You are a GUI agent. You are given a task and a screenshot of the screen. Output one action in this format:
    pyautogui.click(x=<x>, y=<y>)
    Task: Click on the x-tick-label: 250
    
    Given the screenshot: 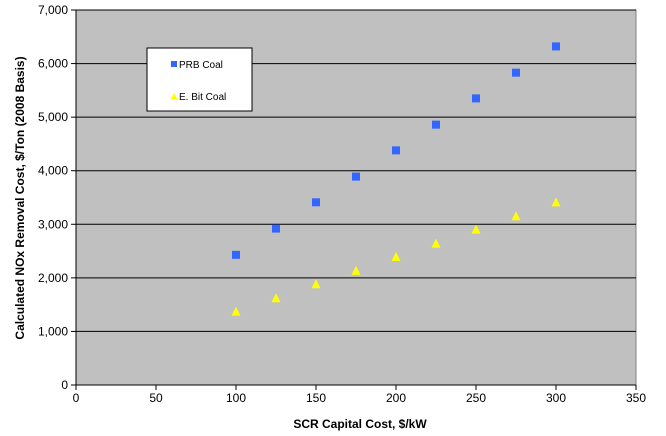 What is the action you would take?
    pyautogui.click(x=476, y=398)
    